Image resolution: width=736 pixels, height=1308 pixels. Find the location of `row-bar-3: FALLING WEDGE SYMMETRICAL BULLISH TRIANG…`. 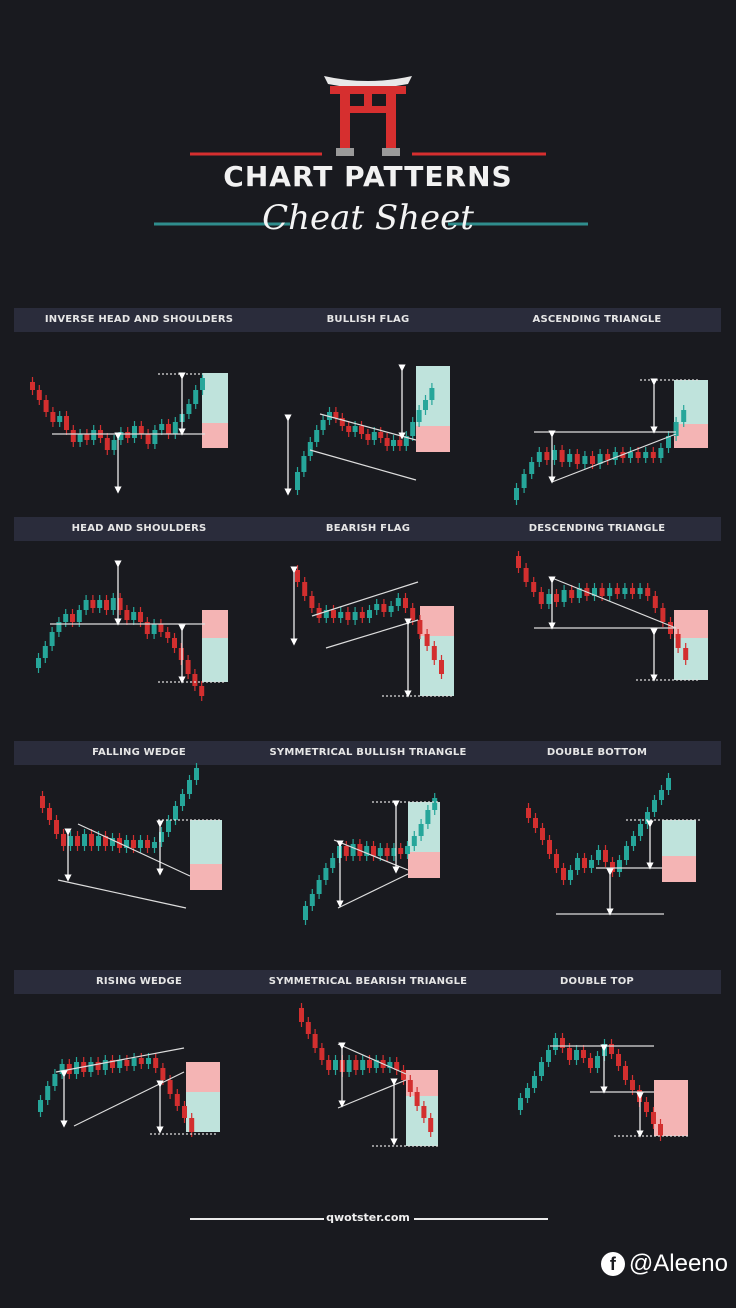

row-bar-3: FALLING WEDGE SYMMETRICAL BULLISH TRIANG… is located at coordinates (367, 753).